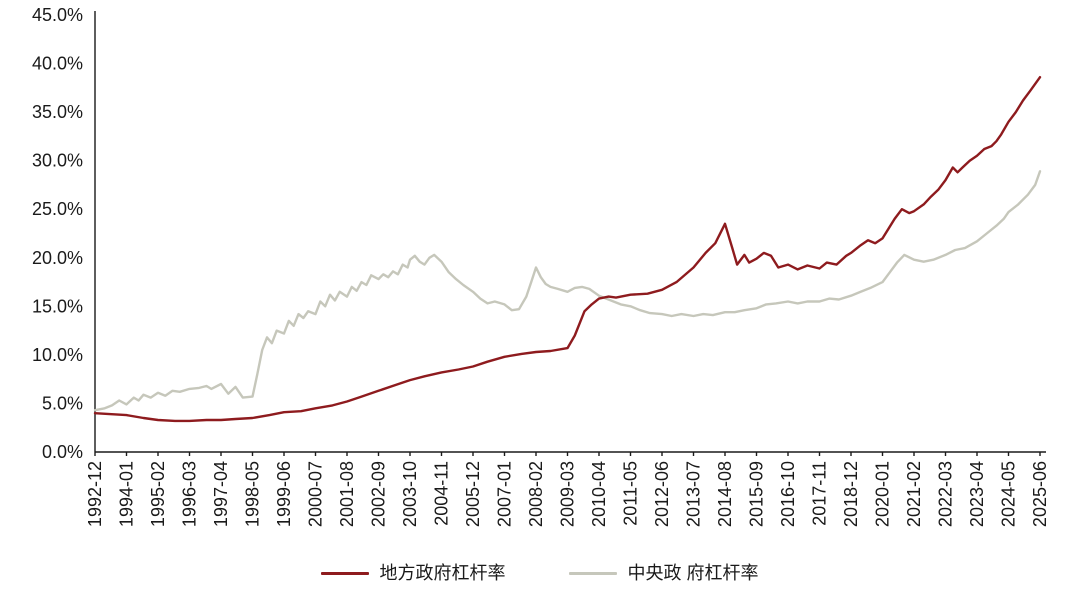  I want to click on x-tick-label: 2007-01, so click(505, 494).